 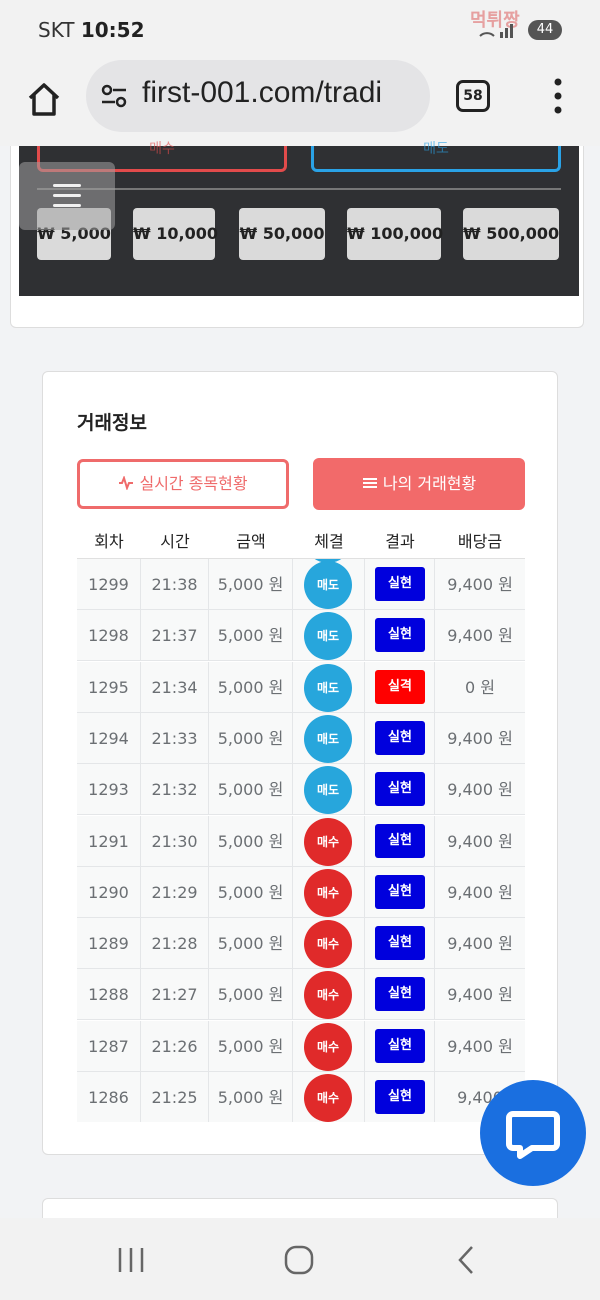 I want to click on cell-time: 21:28, so click(x=175, y=944).